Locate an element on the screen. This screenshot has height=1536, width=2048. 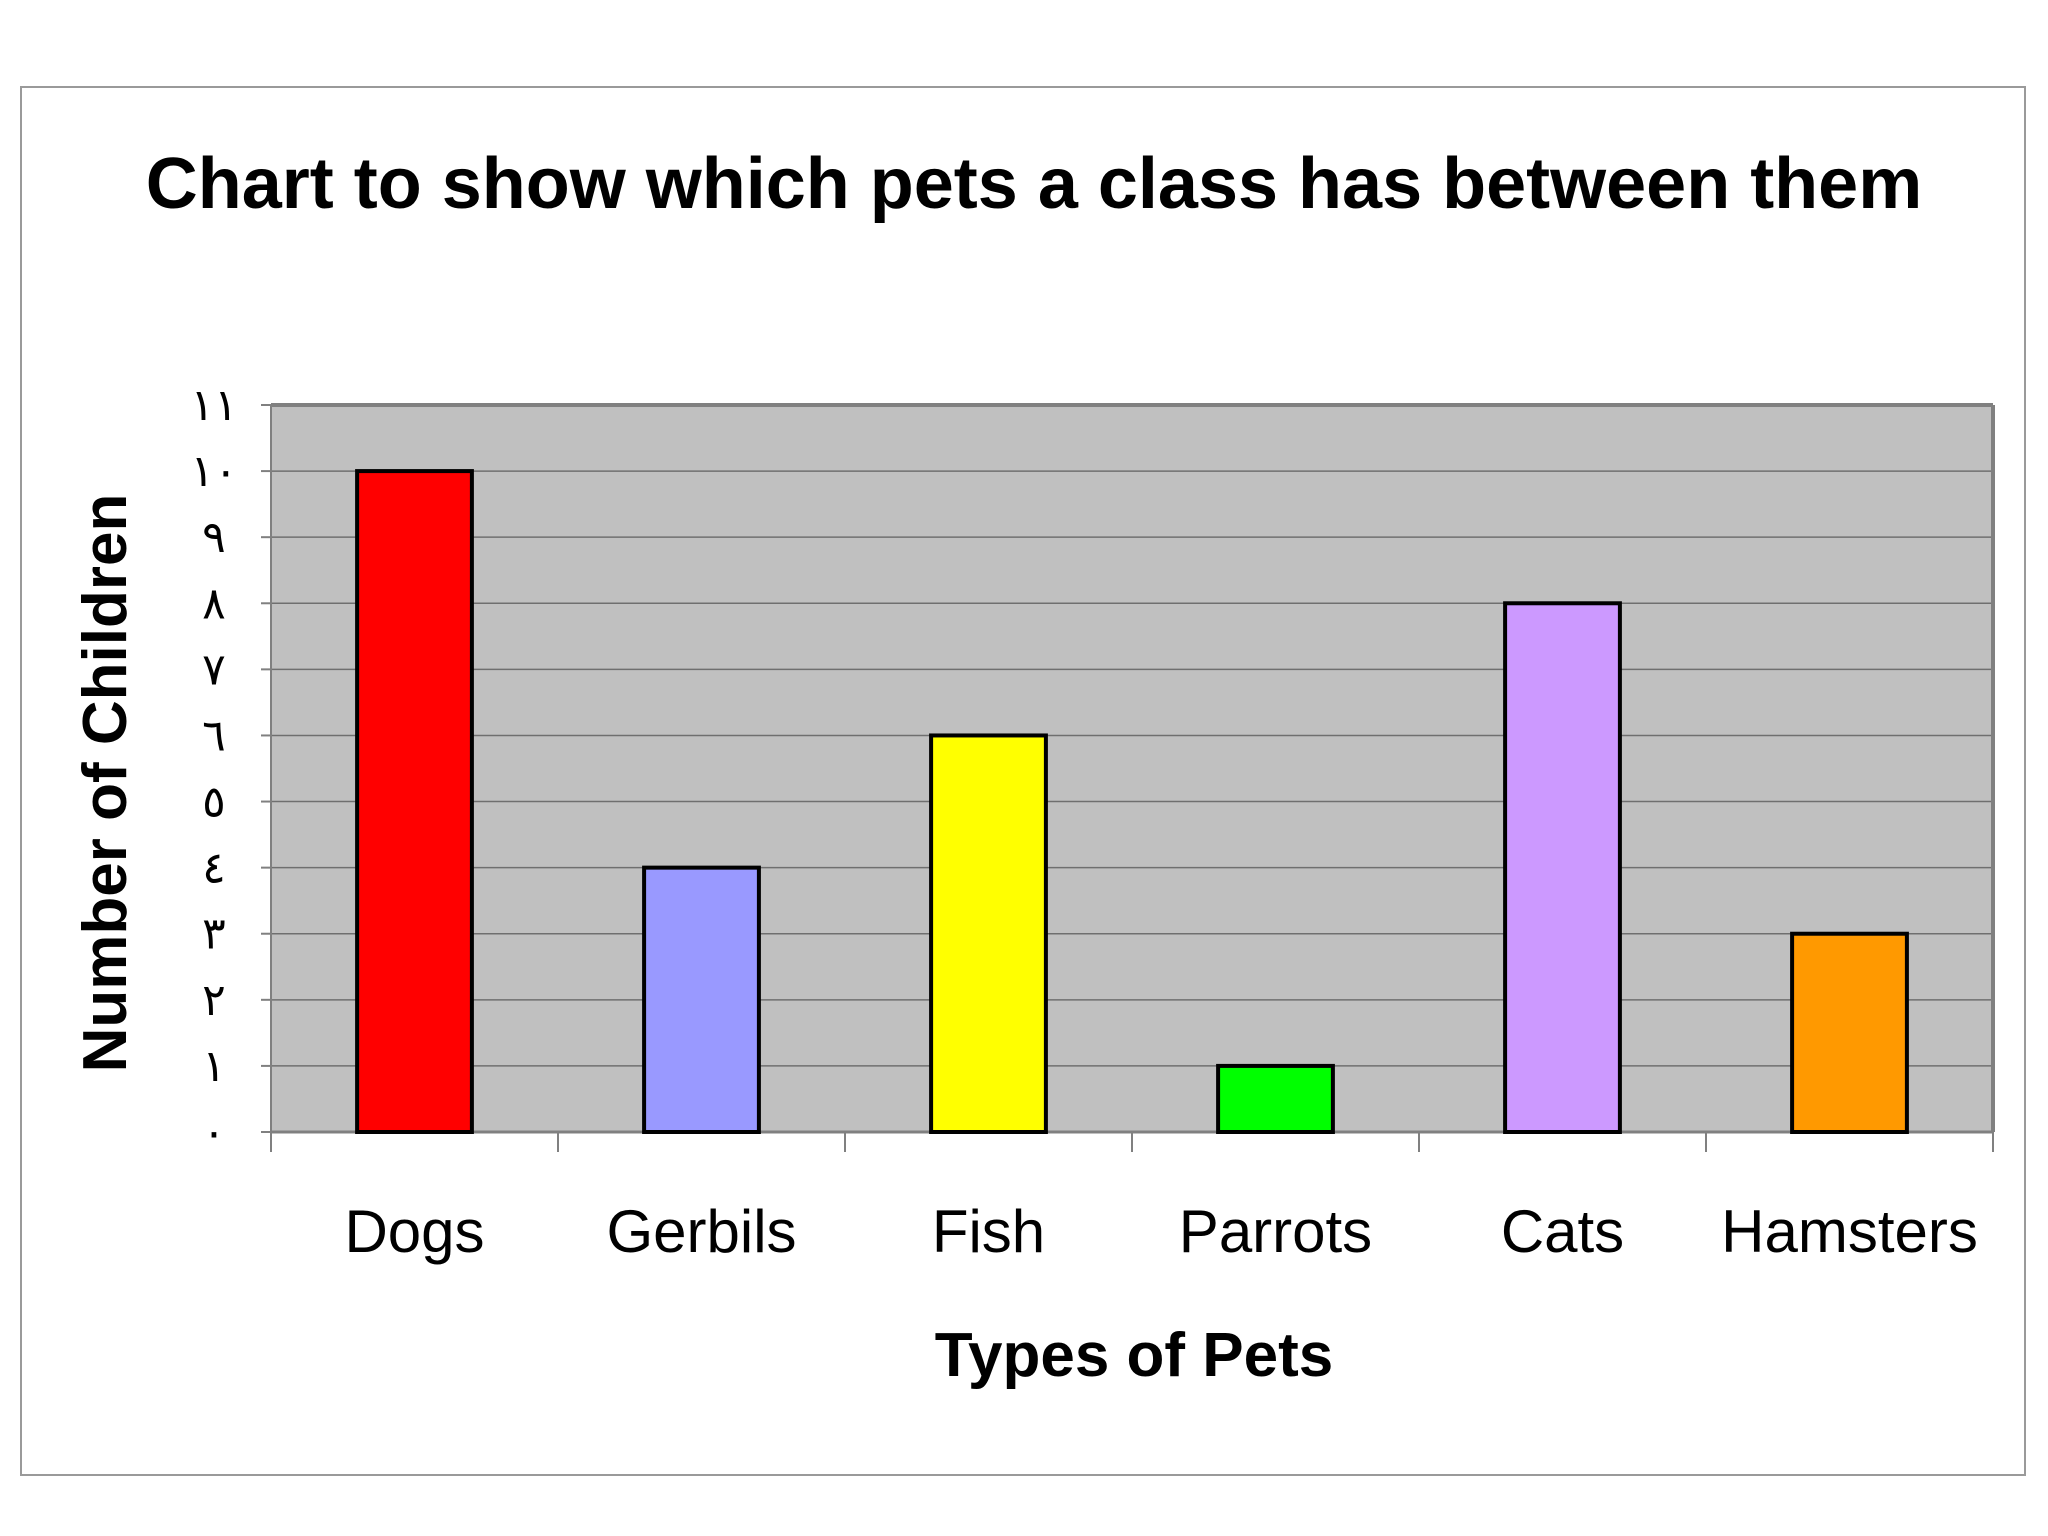
y-tick-label: ١٠ is located at coordinates (213, 471).